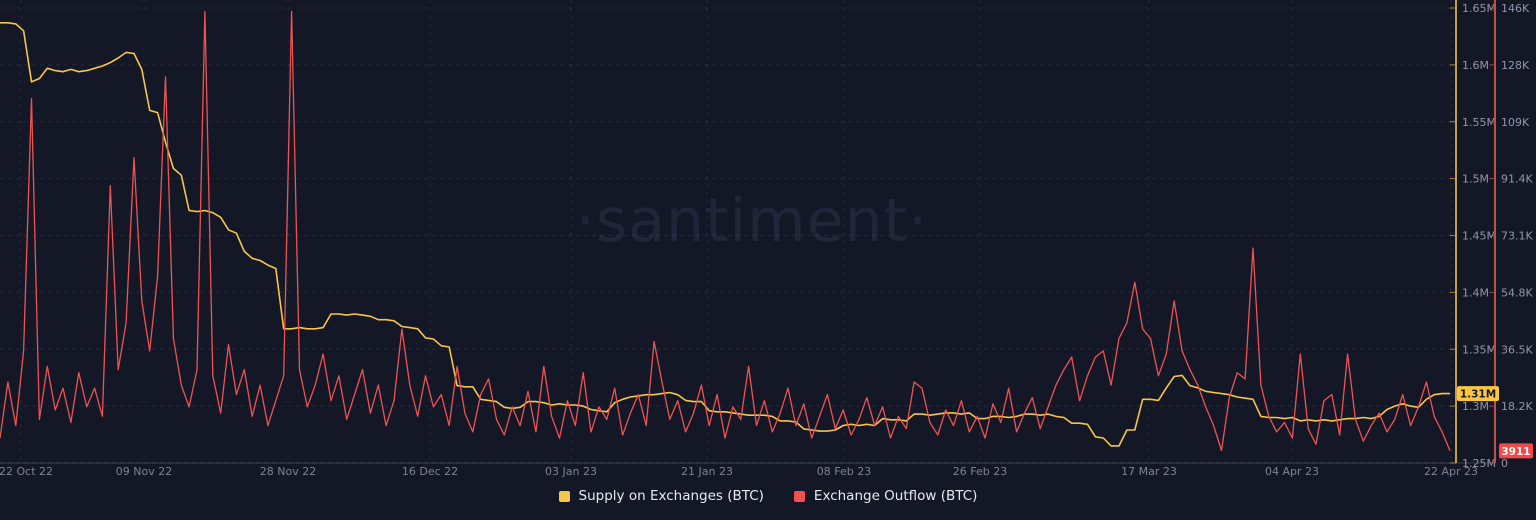 This screenshot has height=520, width=1536. Describe the element at coordinates (1149, 471) in the screenshot. I see `x-tick-label: 17 Mar 23` at that location.